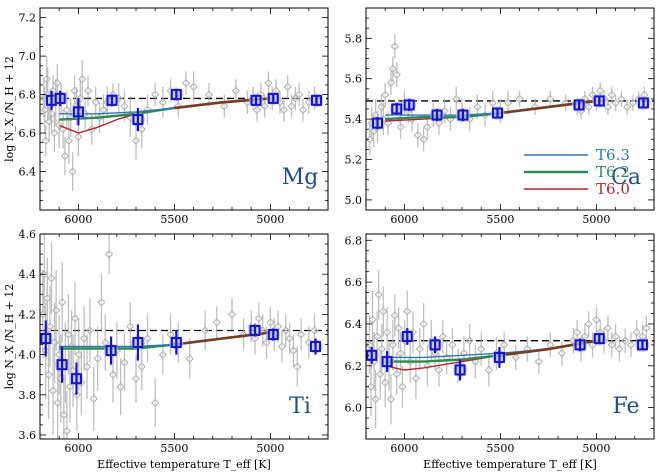  I want to click on x-tick-label: 5000, so click(596, 219).